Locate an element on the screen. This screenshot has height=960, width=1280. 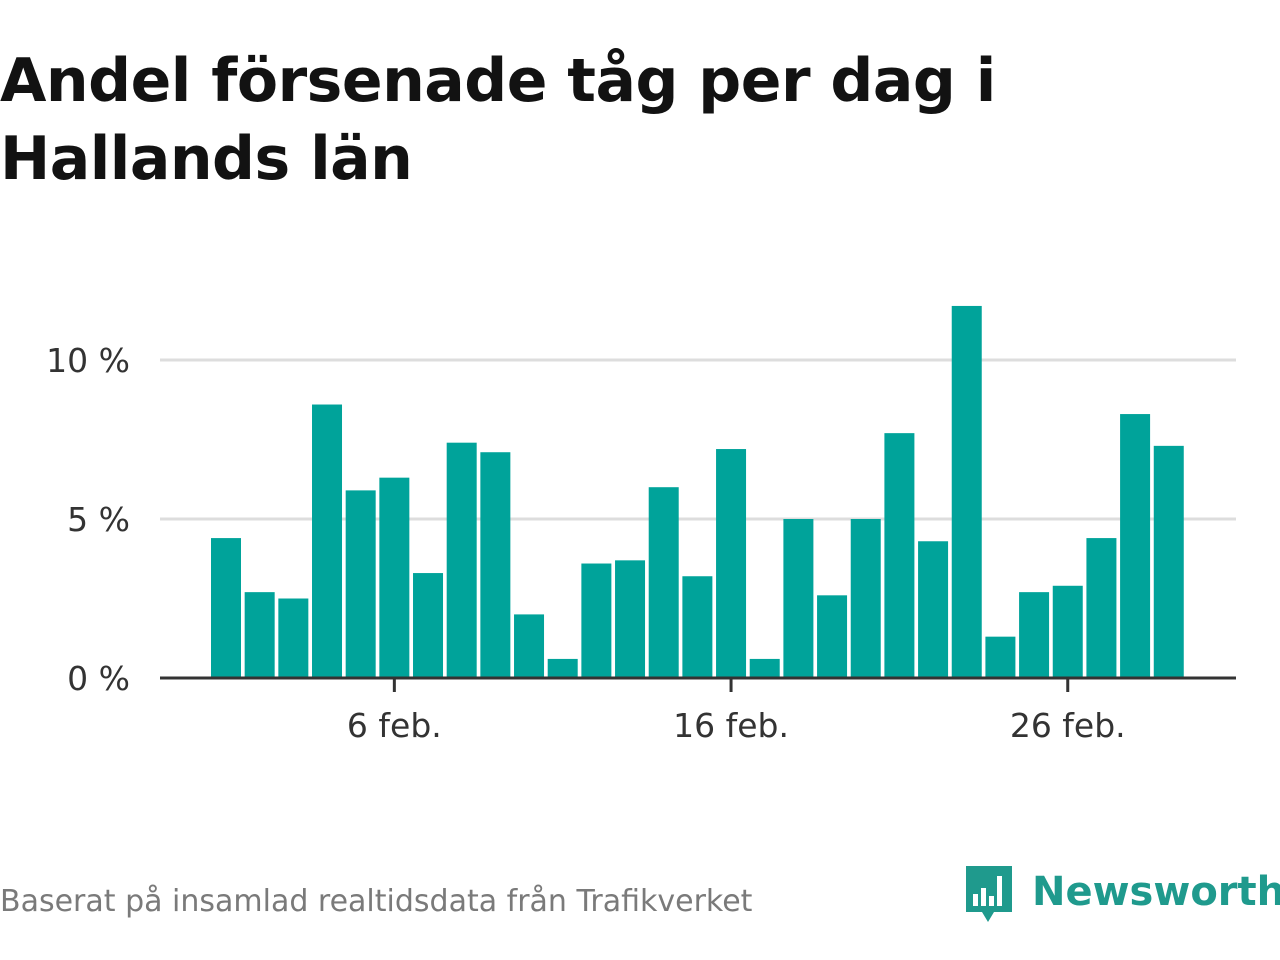
x-axis-ticks: 6 feb. 16 feb. 26 feb. is located at coordinates (736, 711).